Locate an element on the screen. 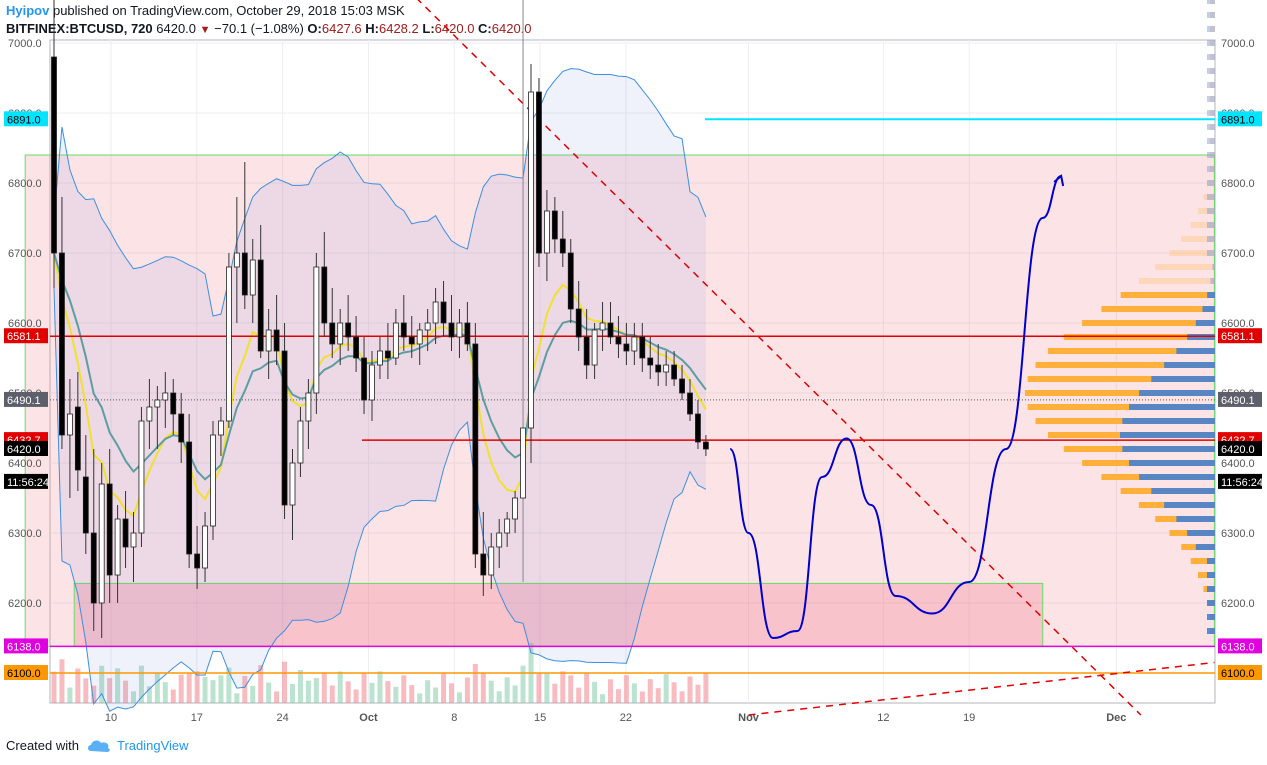 The image size is (1267, 765). high-value: 6428.2 is located at coordinates (398, 28).